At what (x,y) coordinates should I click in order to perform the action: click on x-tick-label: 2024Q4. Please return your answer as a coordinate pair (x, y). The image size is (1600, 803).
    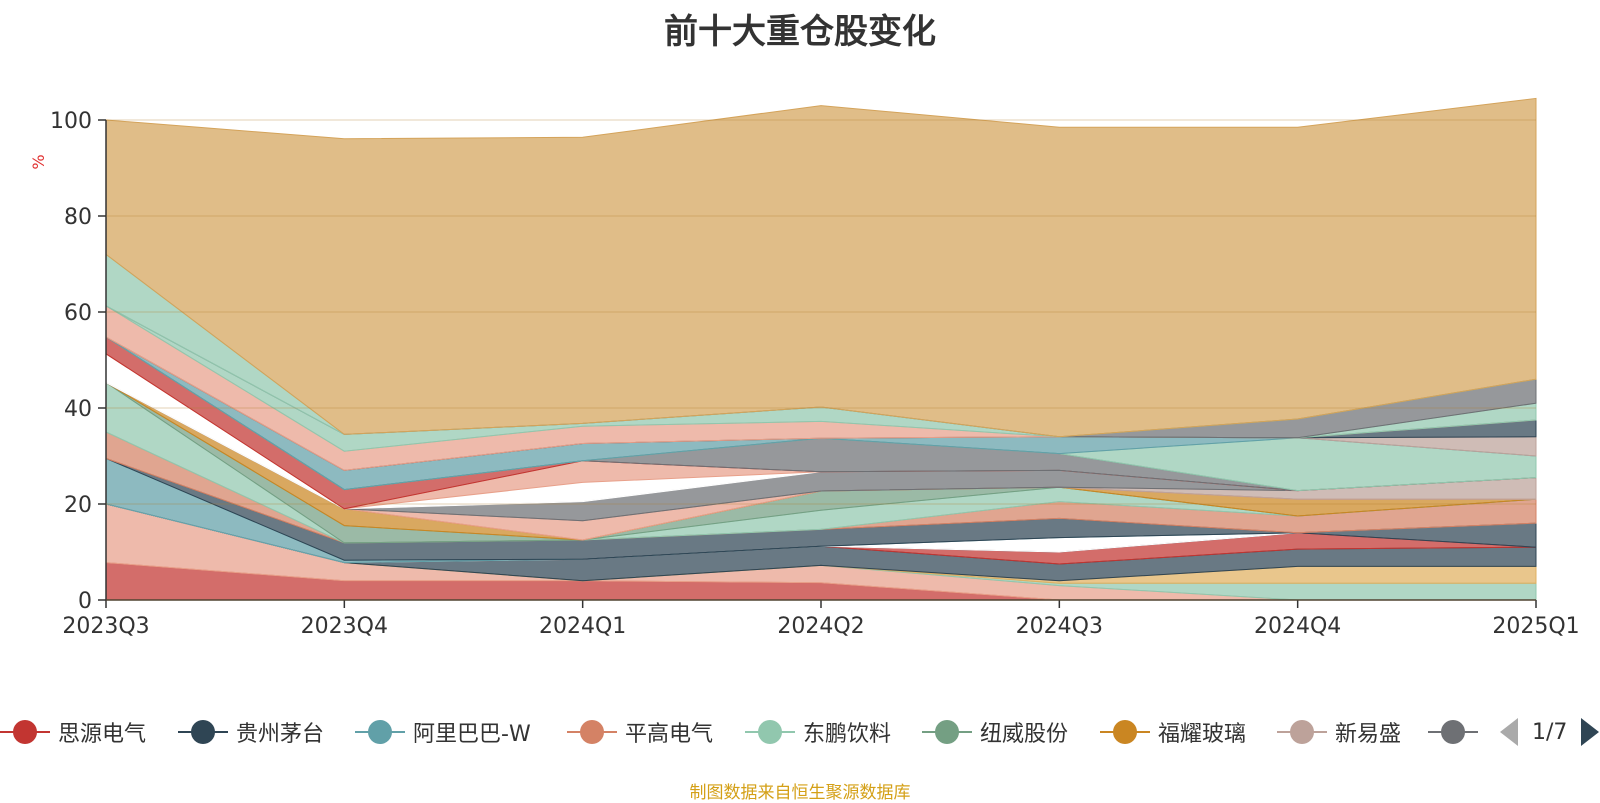
    Looking at the image, I should click on (1297, 626).